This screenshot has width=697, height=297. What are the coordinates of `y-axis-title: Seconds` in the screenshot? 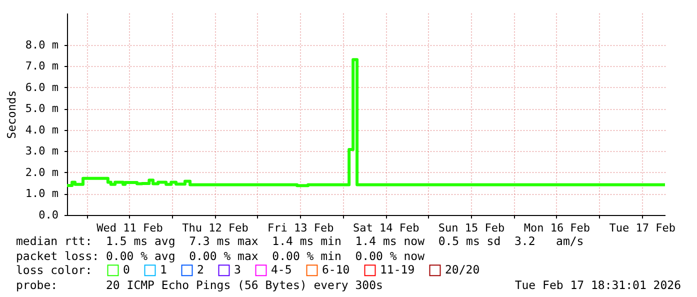 It's located at (11, 114).